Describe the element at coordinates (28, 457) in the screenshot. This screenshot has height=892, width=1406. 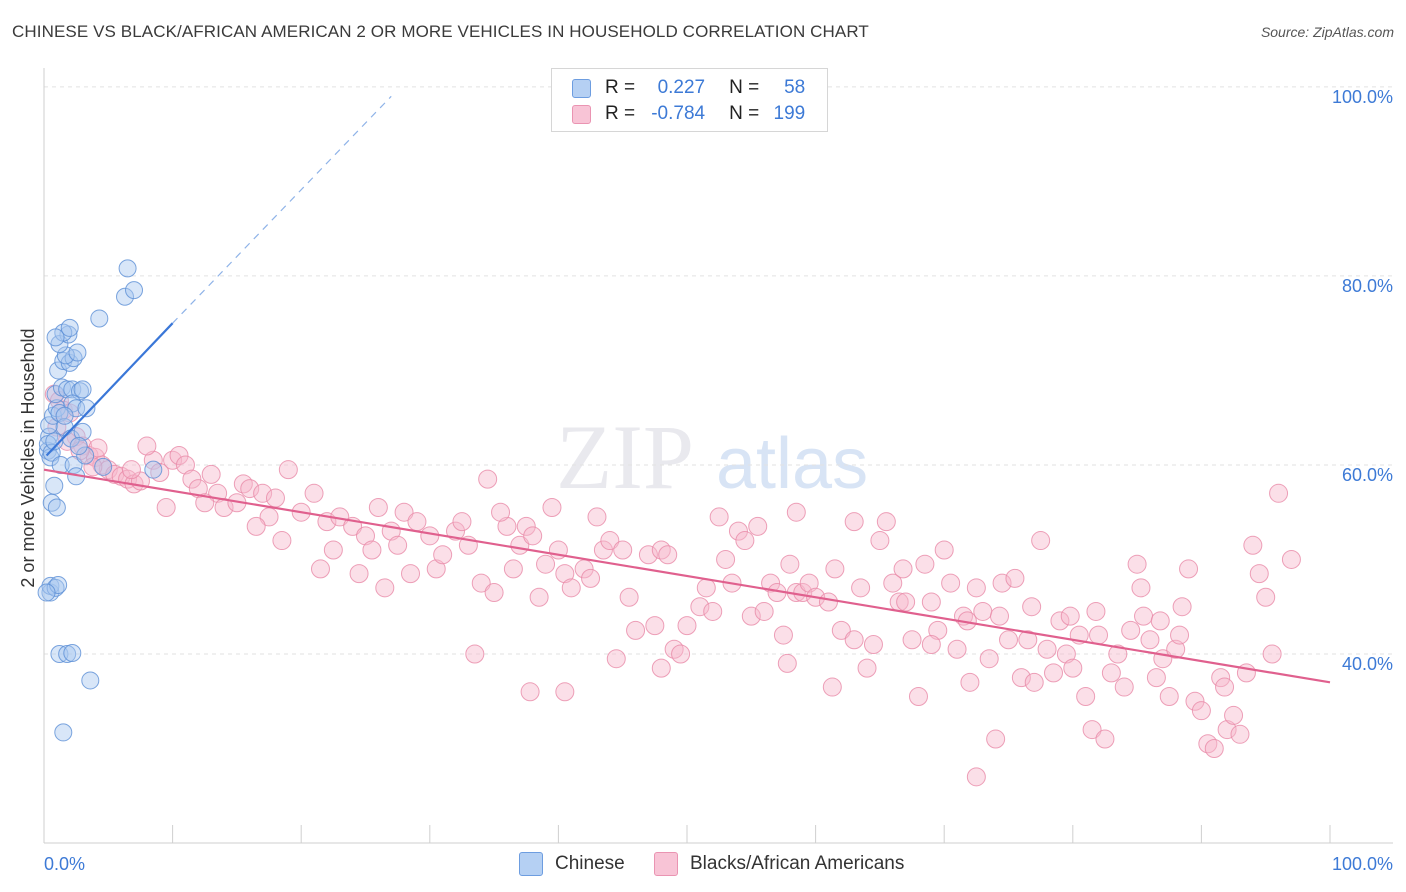
I see `y-axis-title: 2 or more Vehicles in Household` at that location.